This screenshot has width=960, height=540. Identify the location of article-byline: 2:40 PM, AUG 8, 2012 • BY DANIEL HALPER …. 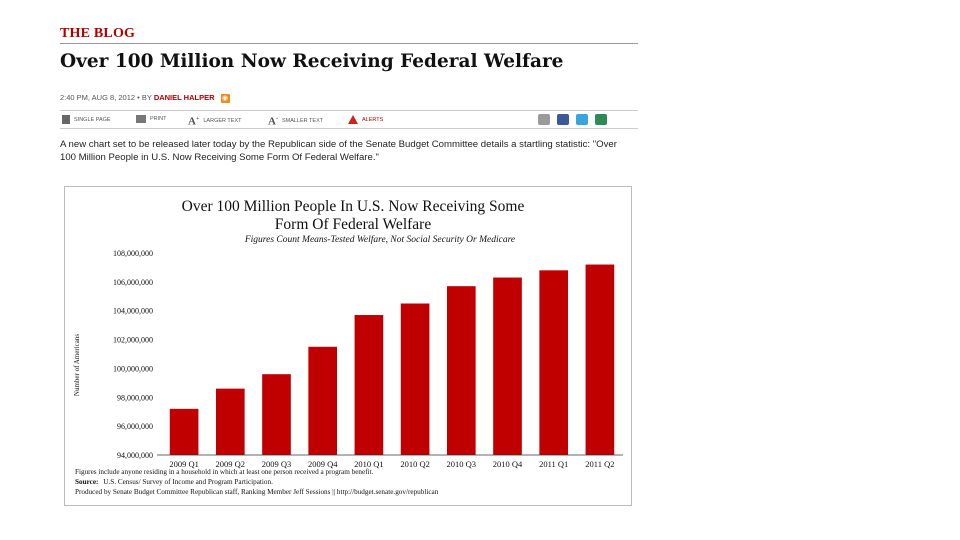
(145, 98).